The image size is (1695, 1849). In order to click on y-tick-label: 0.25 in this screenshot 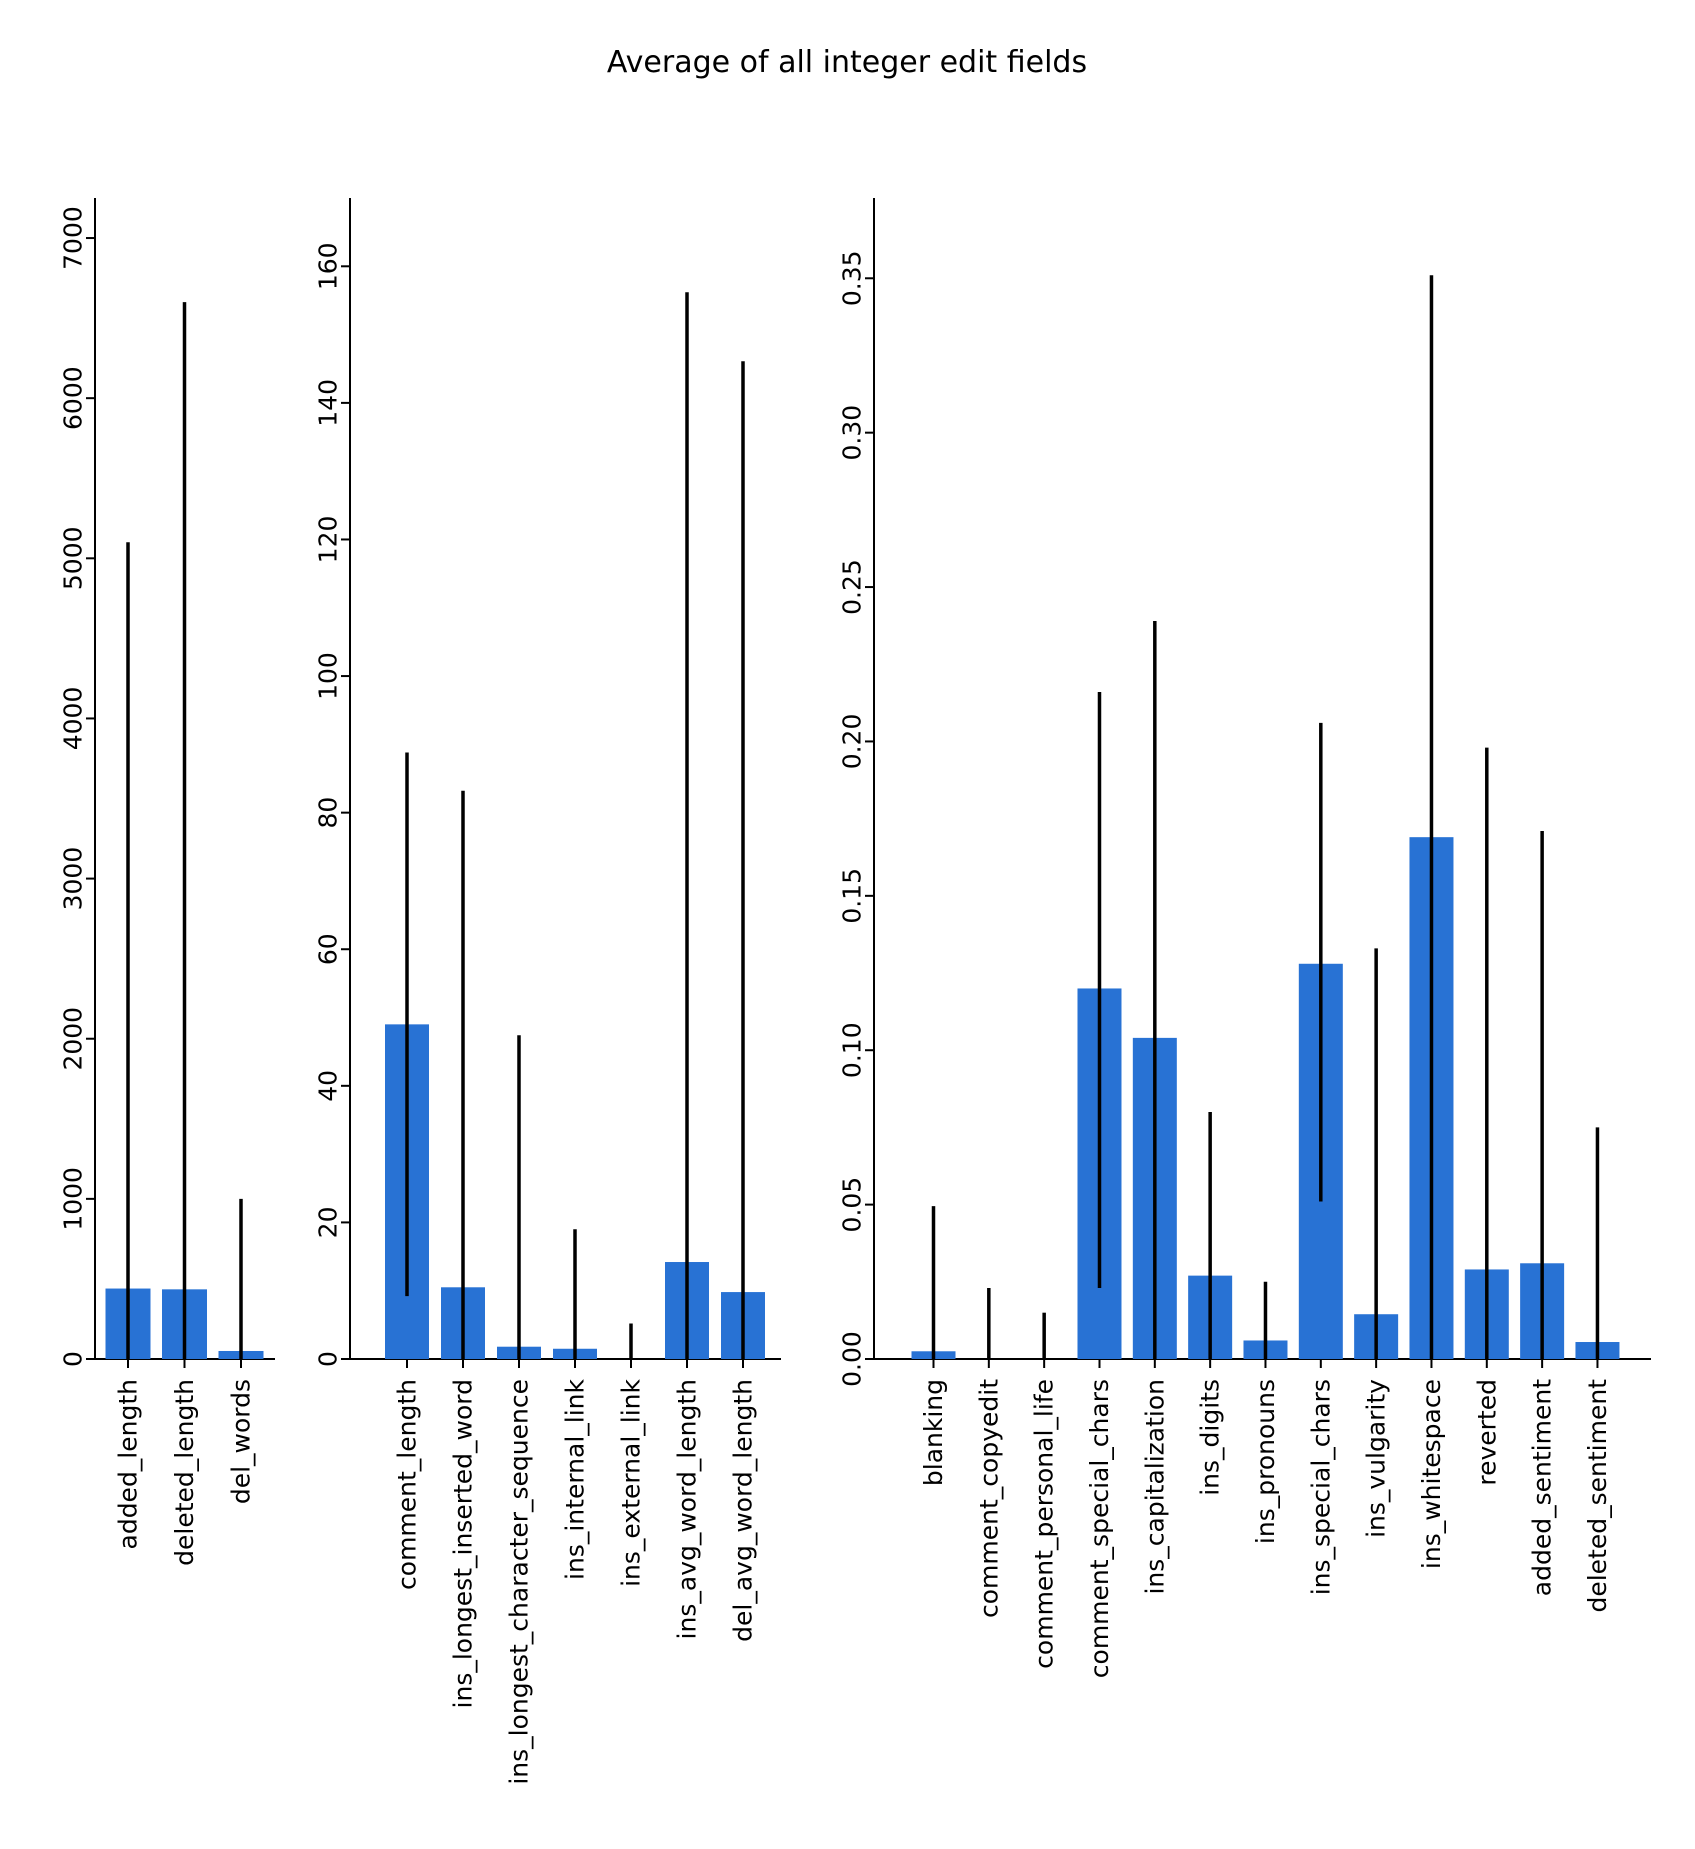, I will do `click(852, 587)`.